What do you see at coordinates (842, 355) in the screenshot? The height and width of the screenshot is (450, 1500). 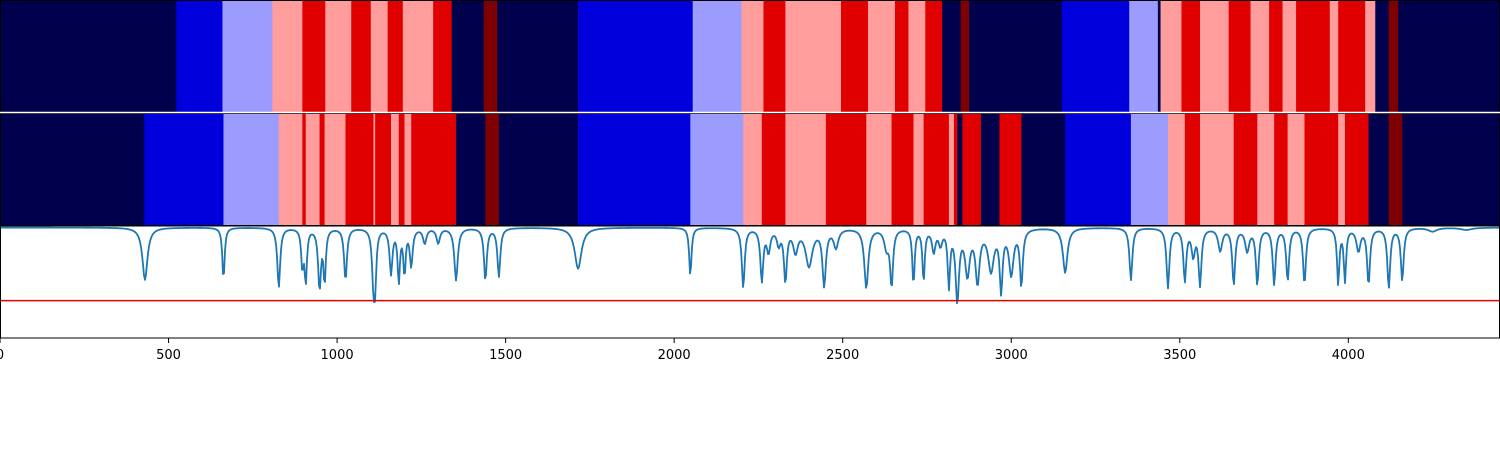 I see `x-tick-label: 2500` at bounding box center [842, 355].